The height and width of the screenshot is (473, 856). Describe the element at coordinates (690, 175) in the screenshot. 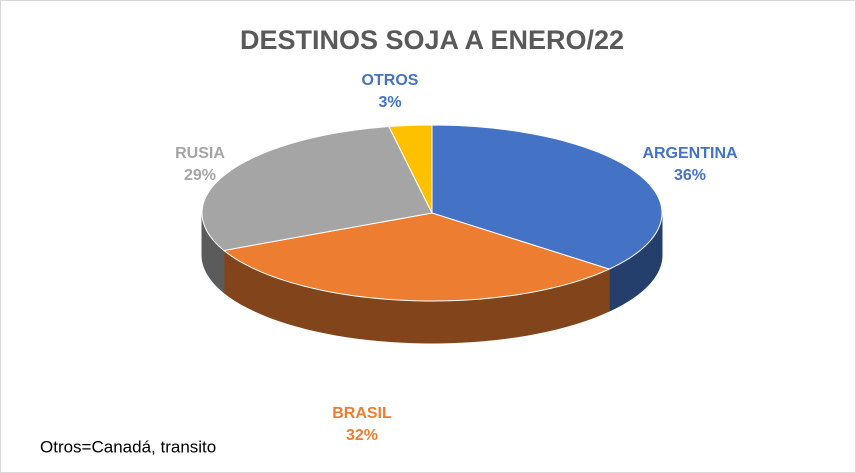

I see `data-label-value: 36%` at that location.